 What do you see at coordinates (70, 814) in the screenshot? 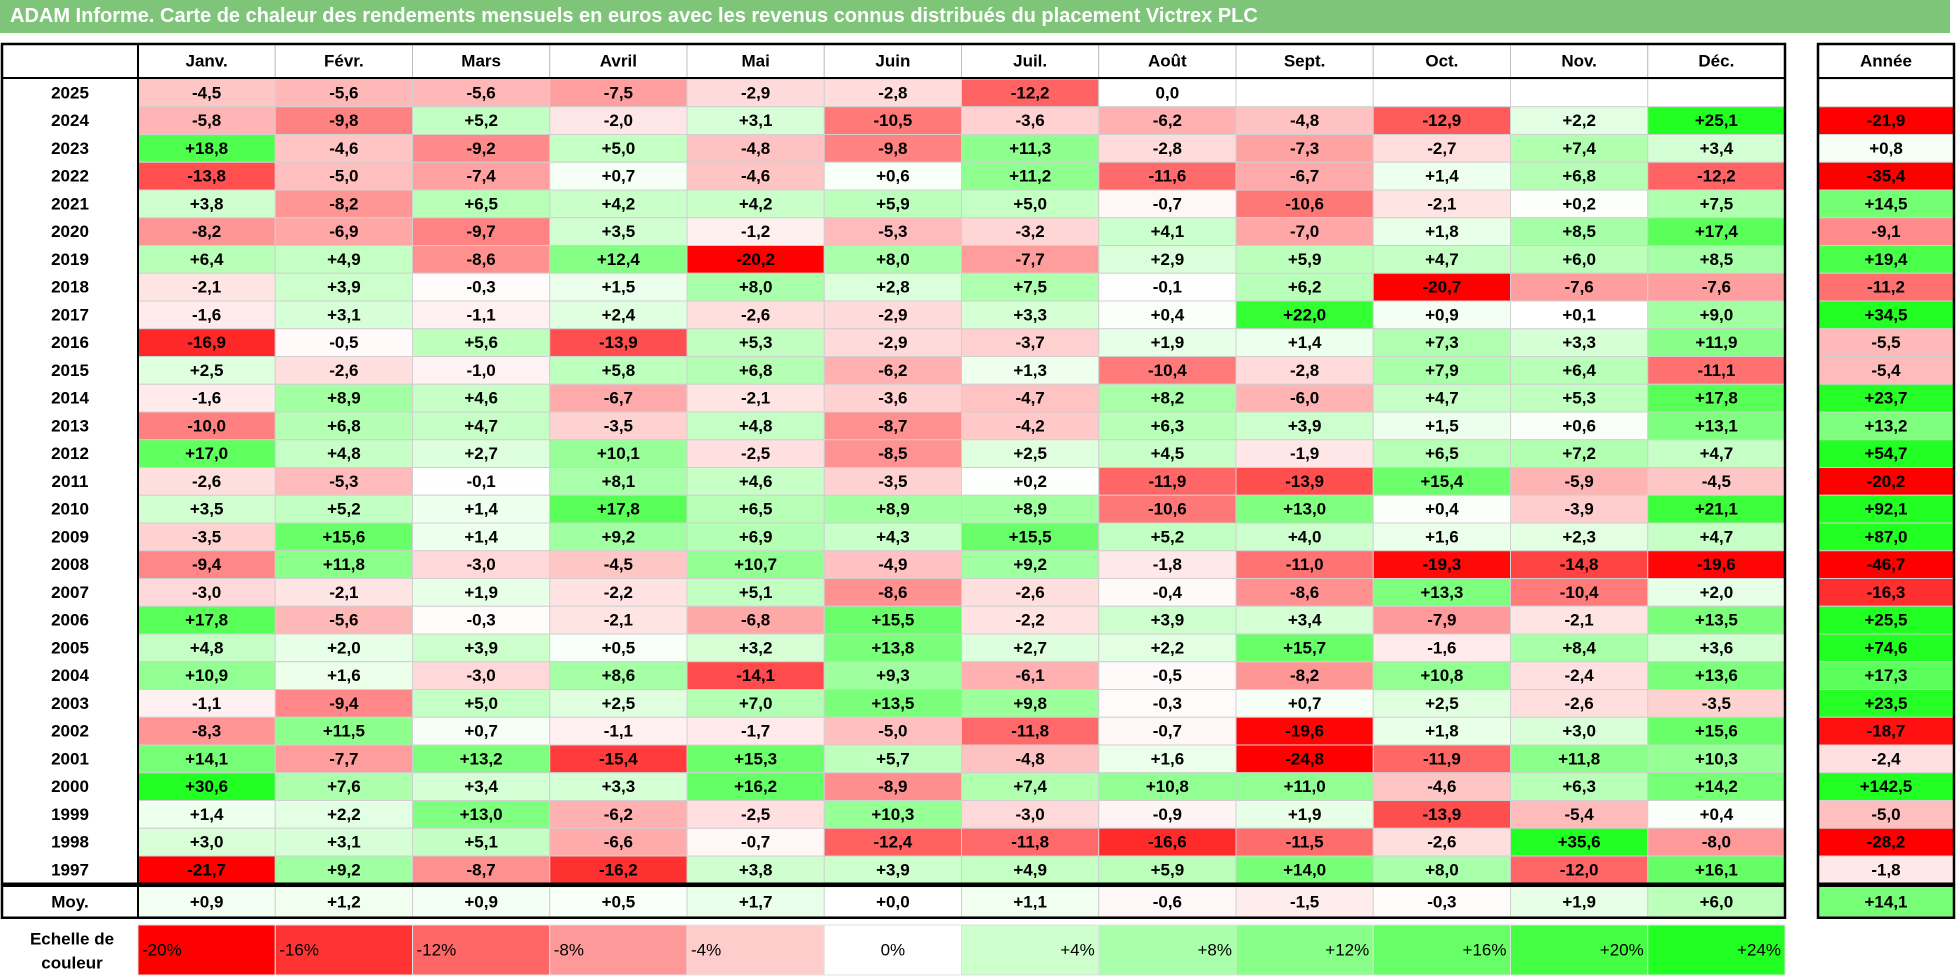
I see `year-label: 1999` at bounding box center [70, 814].